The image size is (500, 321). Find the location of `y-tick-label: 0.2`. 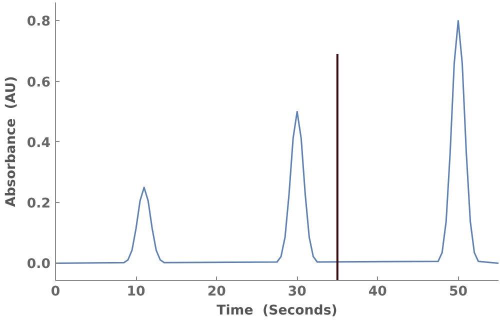

y-tick-label: 0.2 is located at coordinates (38, 204).